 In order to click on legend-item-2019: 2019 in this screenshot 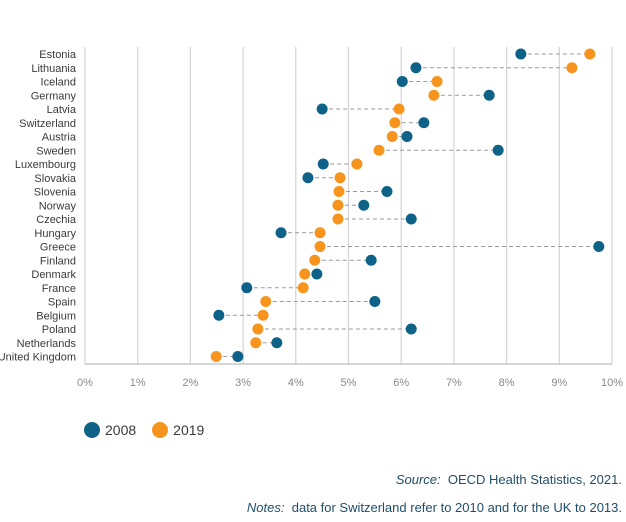, I will do `click(178, 430)`.